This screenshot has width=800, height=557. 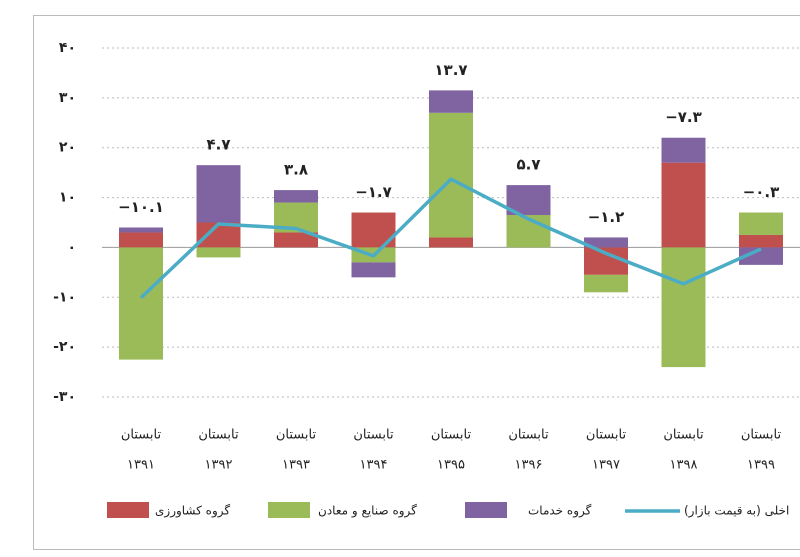 What do you see at coordinates (192, 511) in the screenshot?
I see `legend-label: گروه کشاورزی` at bounding box center [192, 511].